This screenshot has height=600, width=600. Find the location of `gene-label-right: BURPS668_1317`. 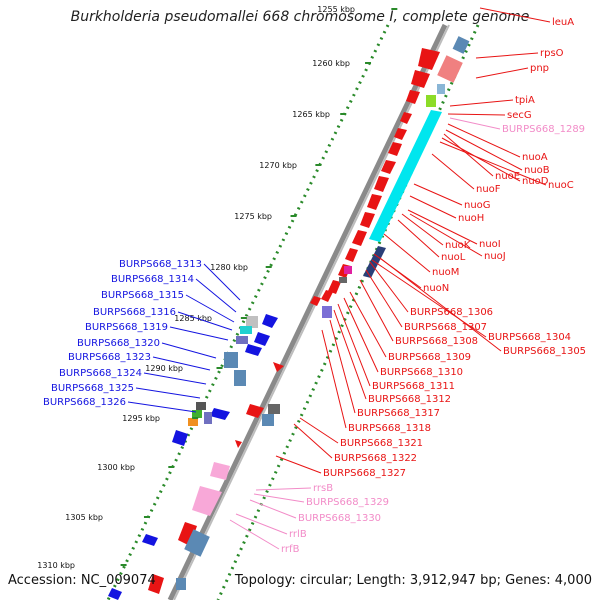

gene-label-right: BURPS668_1317 is located at coordinates (398, 413).